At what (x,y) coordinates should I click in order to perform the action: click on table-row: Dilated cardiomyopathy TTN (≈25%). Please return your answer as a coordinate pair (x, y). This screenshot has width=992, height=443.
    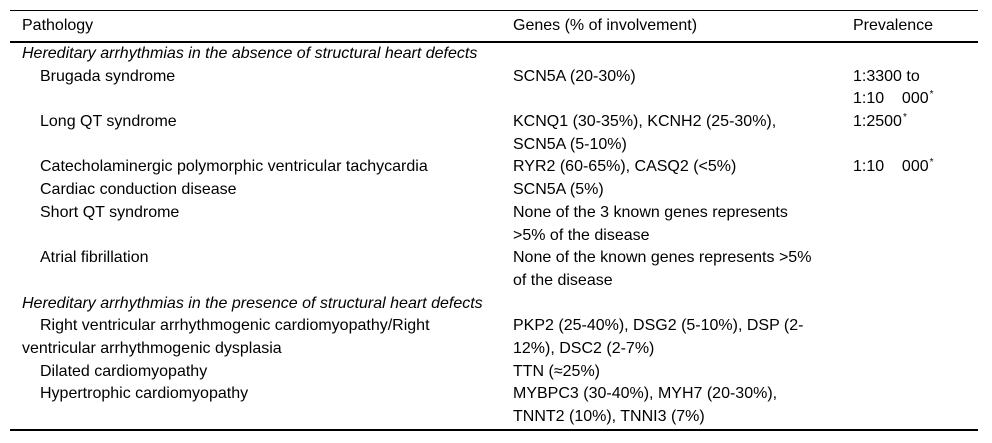
    Looking at the image, I should click on (494, 372).